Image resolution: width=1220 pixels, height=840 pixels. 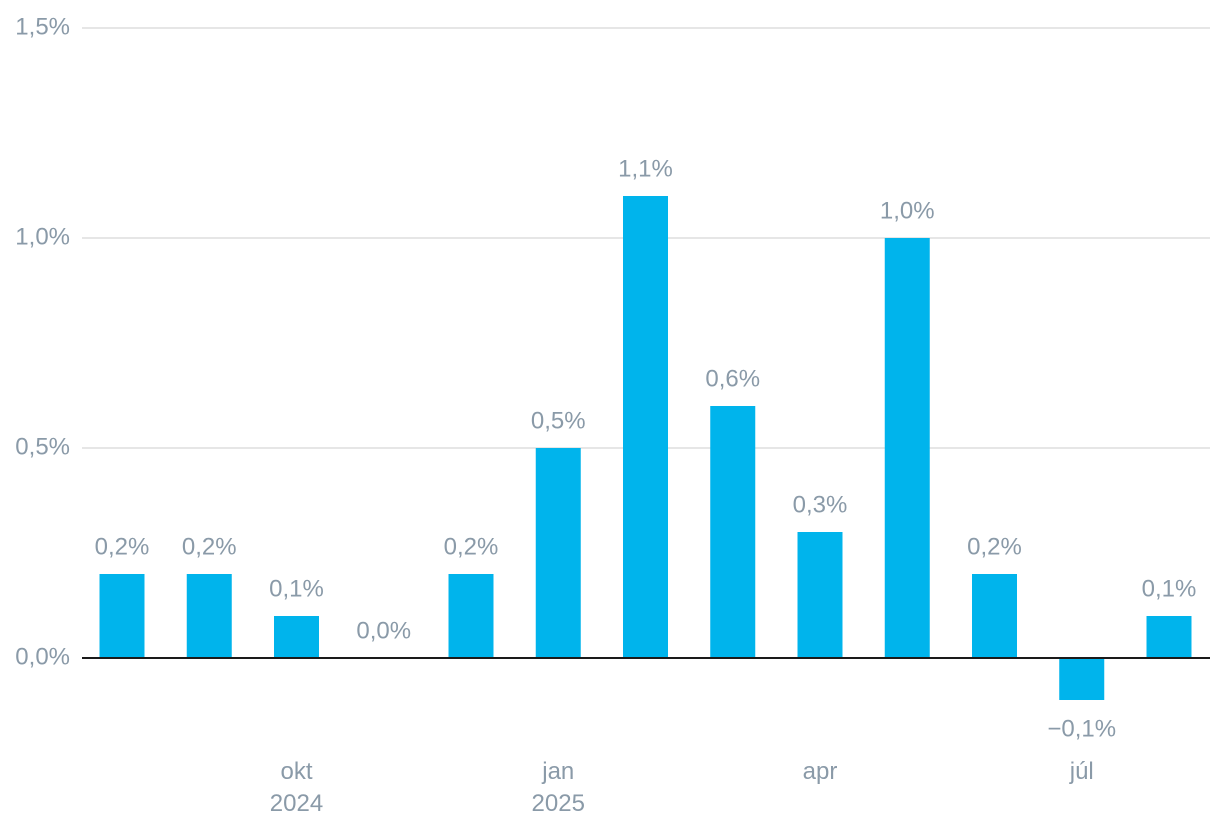 I want to click on y-tick-label: 0,0%, so click(x=42, y=656).